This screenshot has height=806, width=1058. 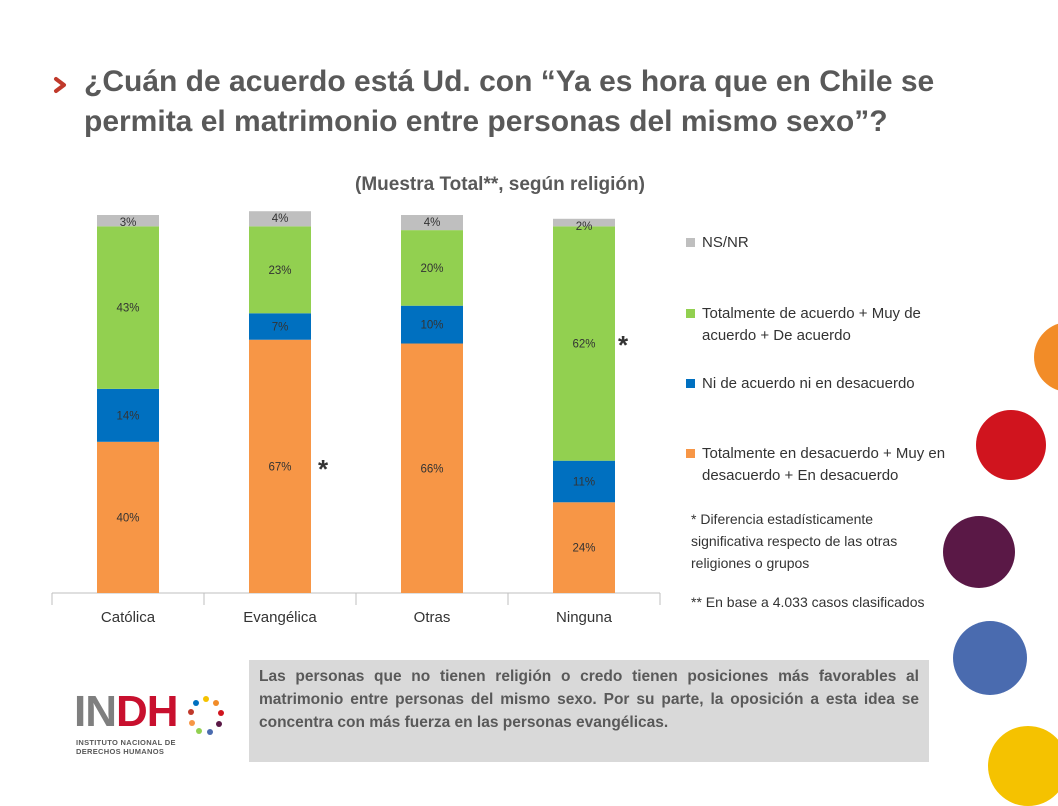 I want to click on logo-prefix: IN, so click(x=95, y=711).